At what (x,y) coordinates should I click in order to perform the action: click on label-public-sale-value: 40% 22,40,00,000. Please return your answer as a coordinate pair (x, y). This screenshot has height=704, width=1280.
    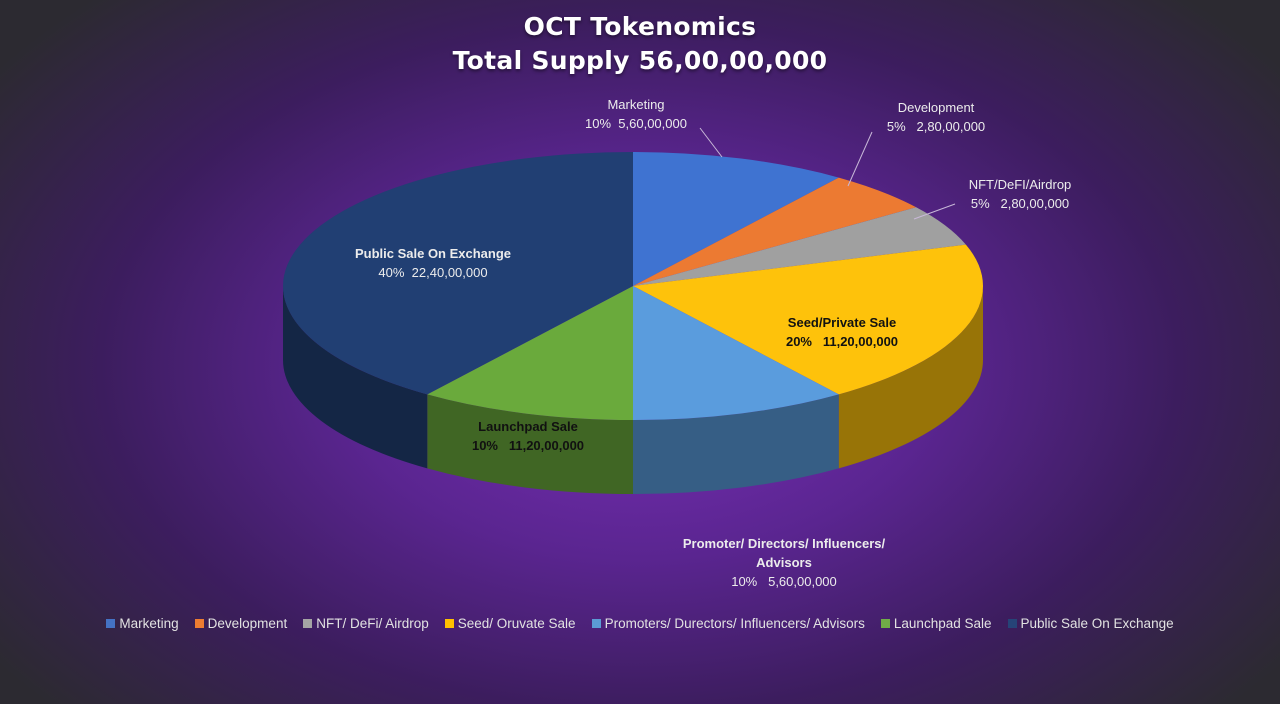
    Looking at the image, I should click on (433, 272).